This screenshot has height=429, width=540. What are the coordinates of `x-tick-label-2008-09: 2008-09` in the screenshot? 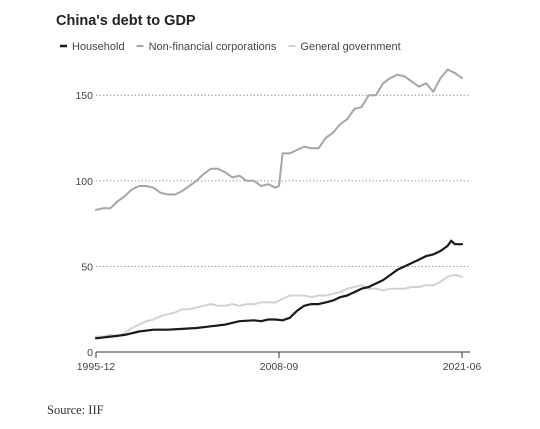 It's located at (279, 367).